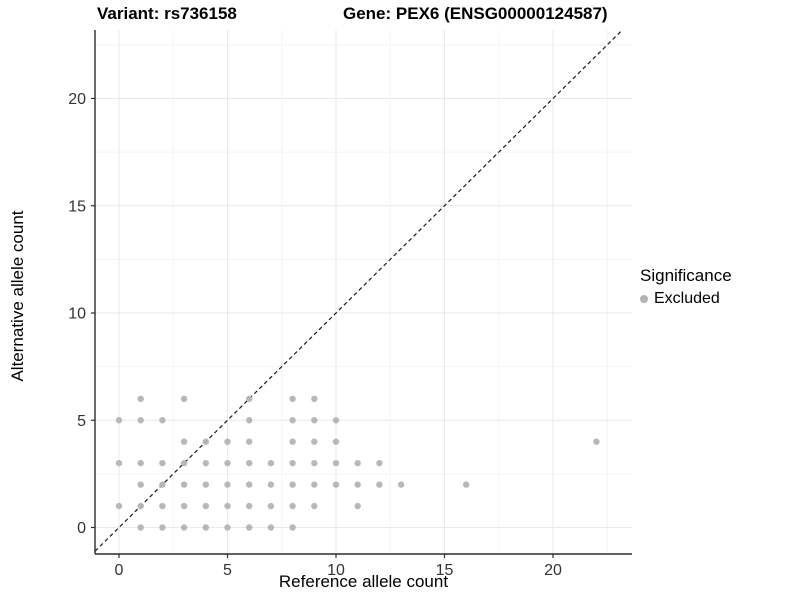 The width and height of the screenshot is (800, 600). I want to click on legend-item-label: Excluded, so click(687, 298).